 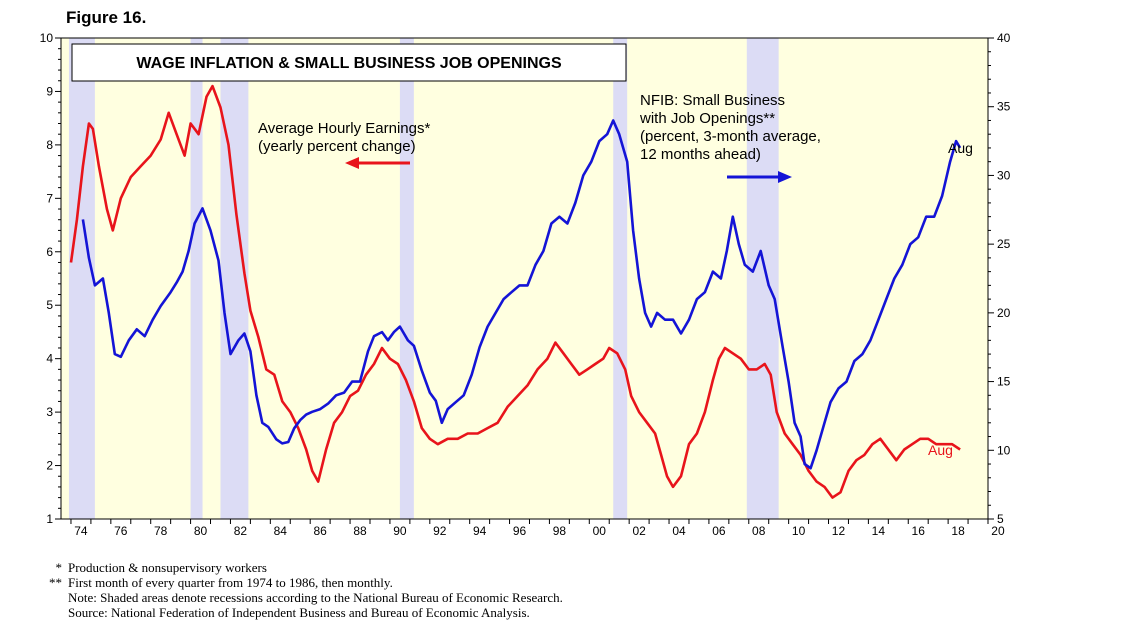 What do you see at coordinates (1004, 382) in the screenshot?
I see `right-tick-label: 15` at bounding box center [1004, 382].